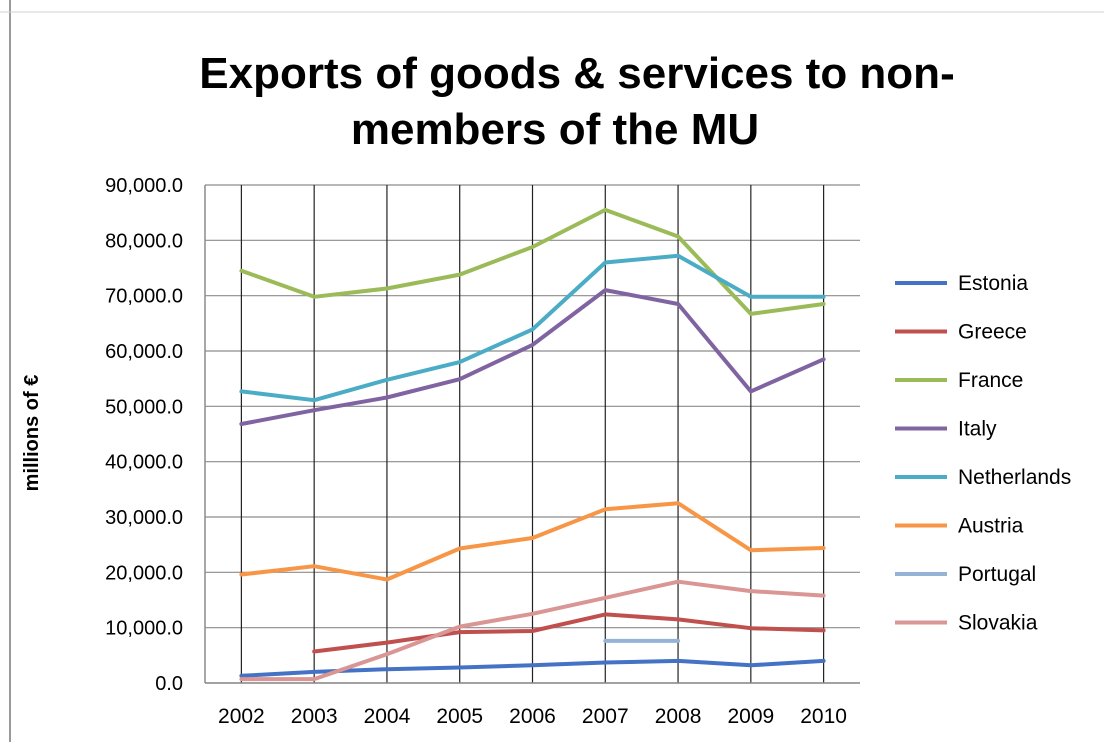  What do you see at coordinates (144, 241) in the screenshot?
I see `y-tick-label: 80,000.0` at bounding box center [144, 241].